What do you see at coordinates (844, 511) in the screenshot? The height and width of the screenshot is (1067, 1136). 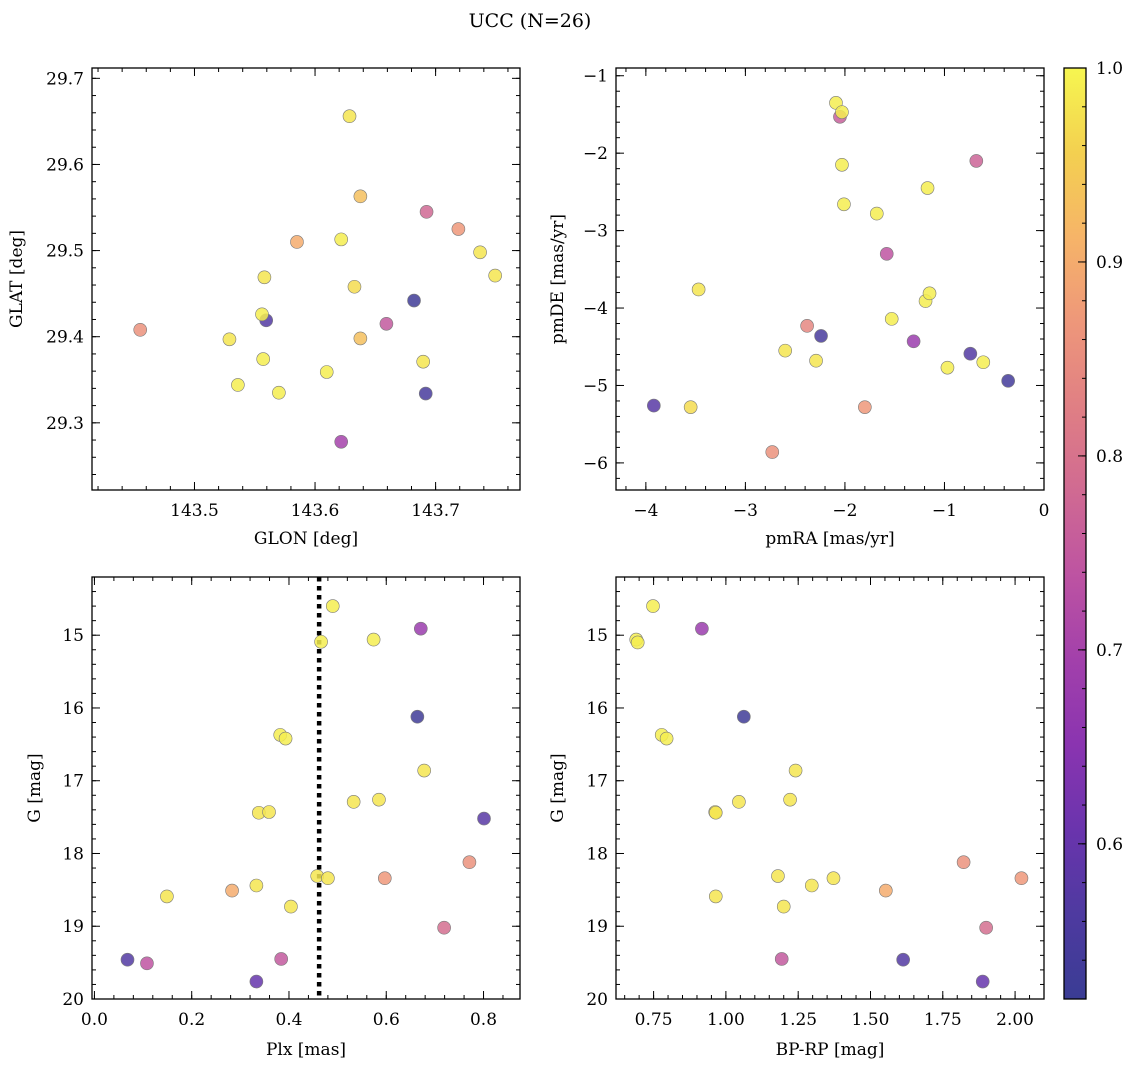 I see `x-tick-label-2: −2` at bounding box center [844, 511].